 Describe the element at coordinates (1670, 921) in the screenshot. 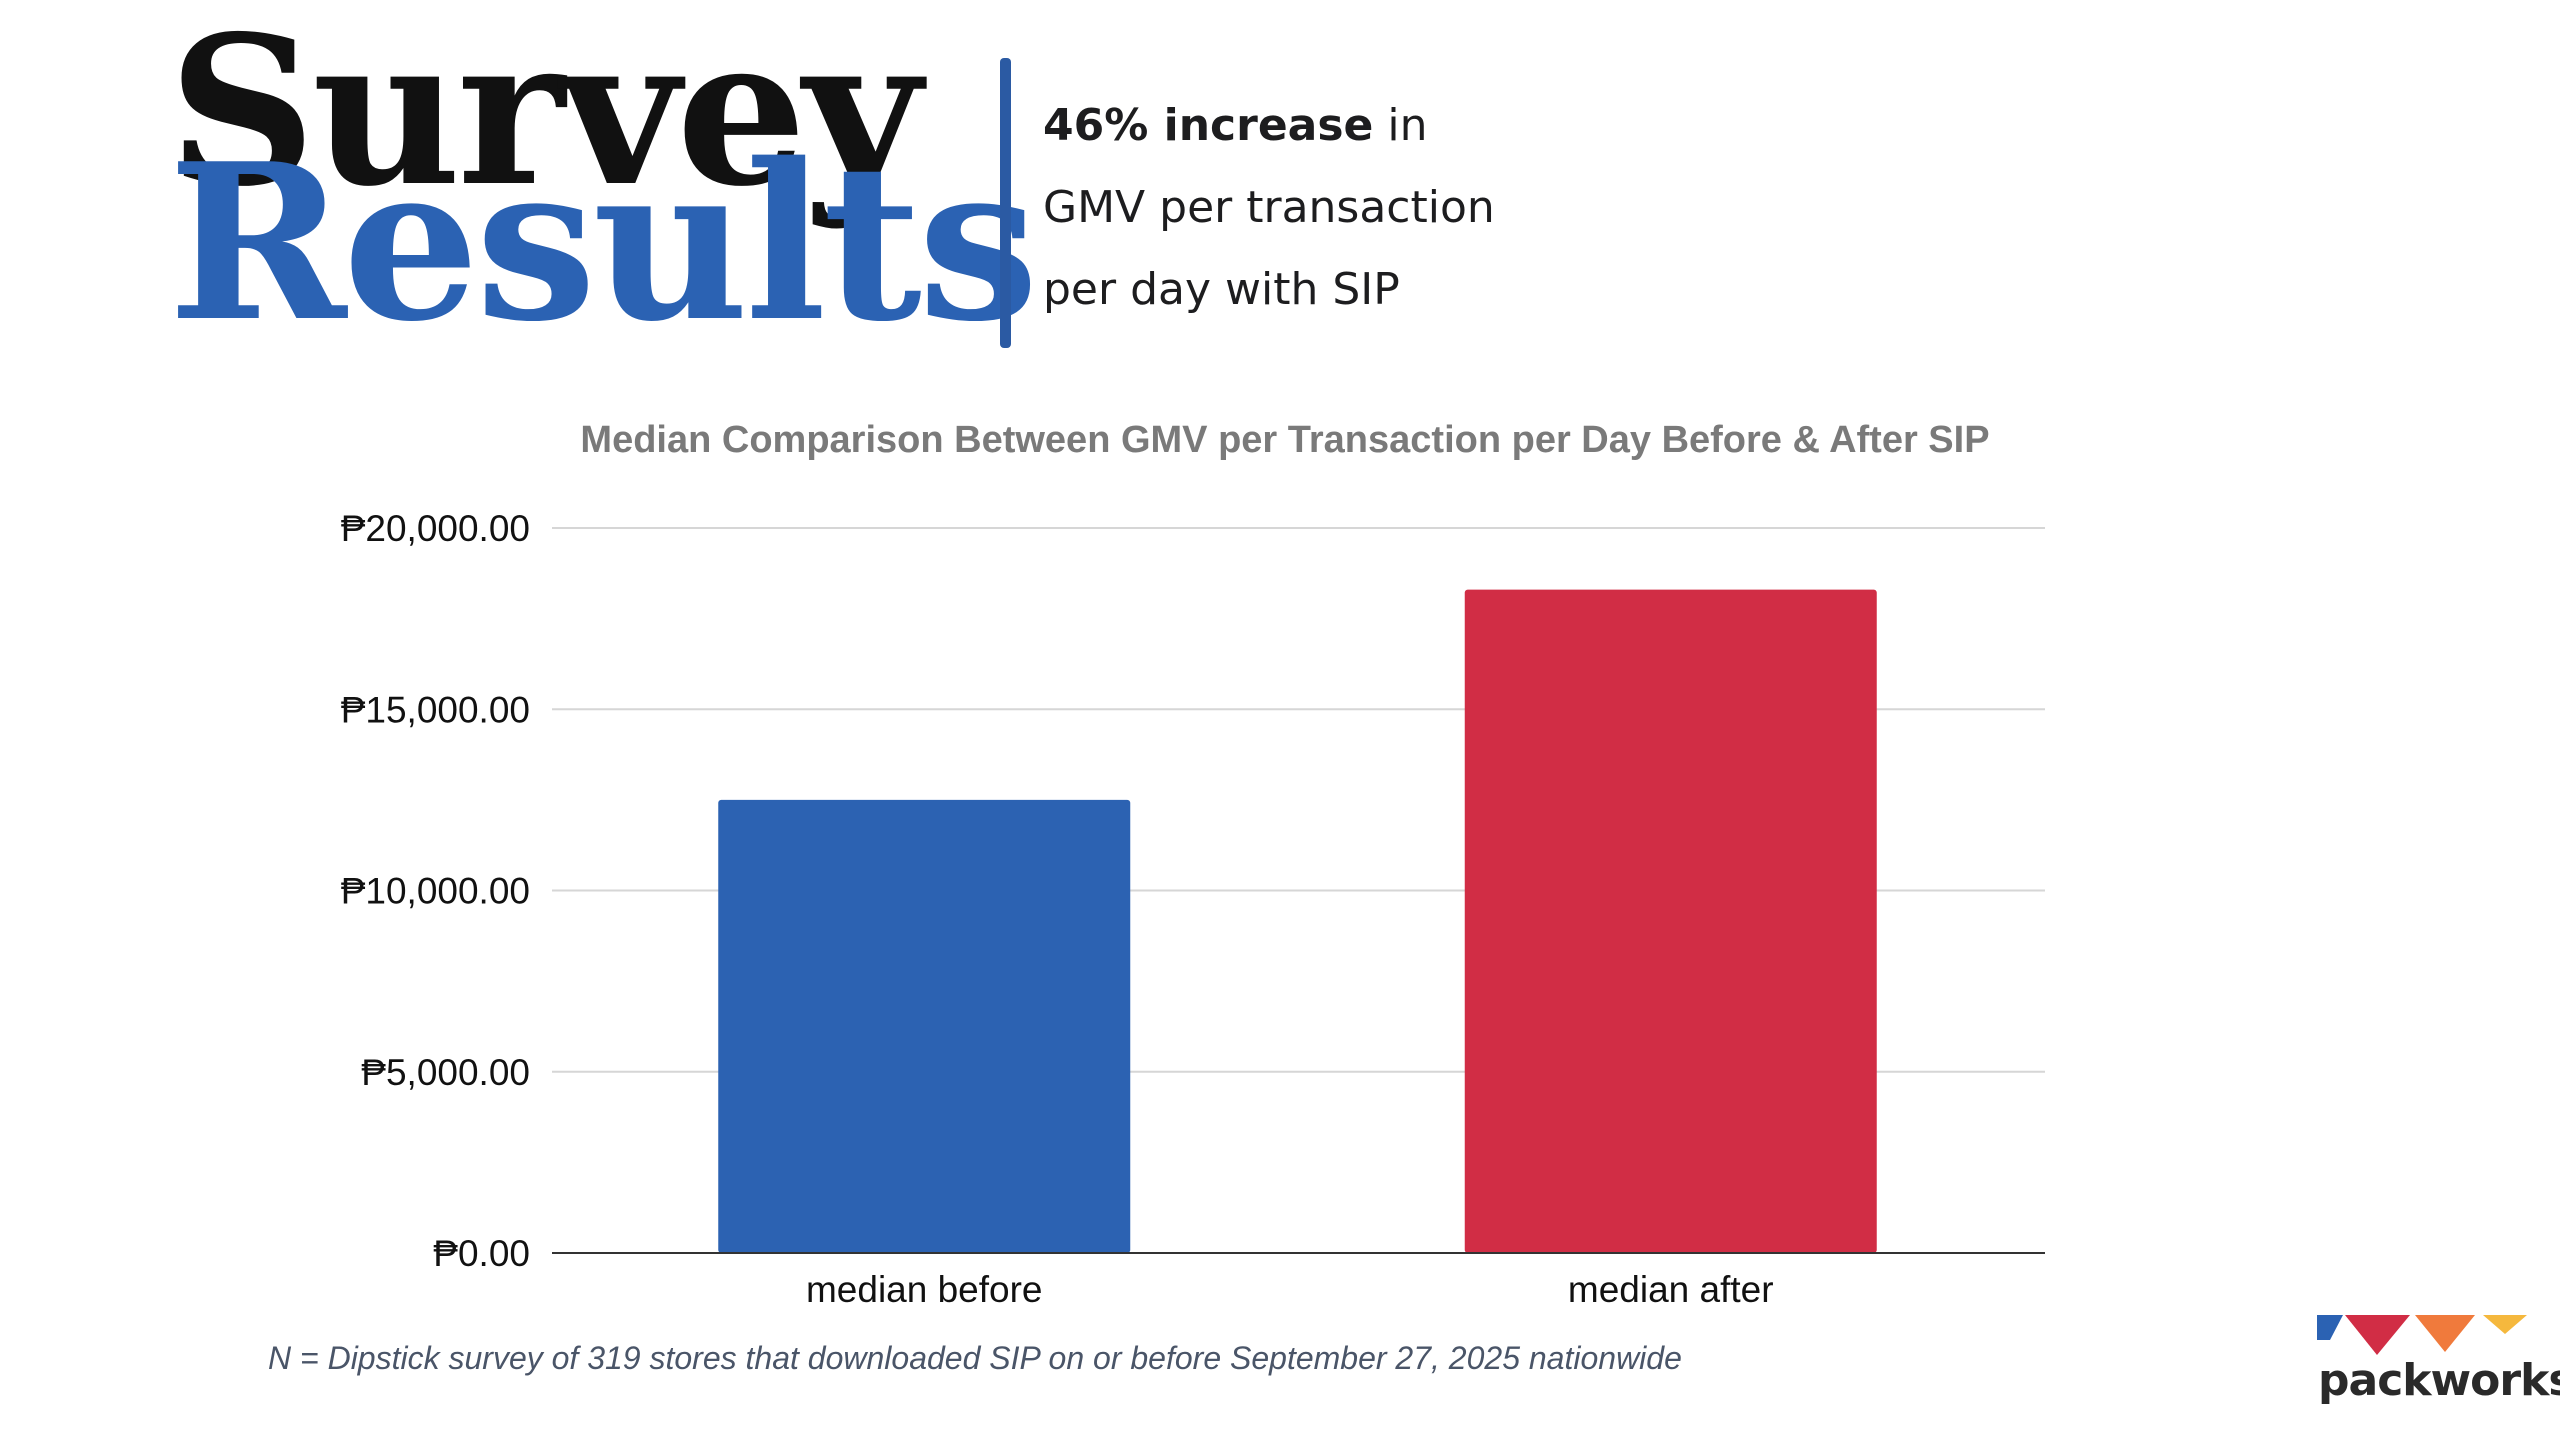

I see `bar-median-after` at that location.